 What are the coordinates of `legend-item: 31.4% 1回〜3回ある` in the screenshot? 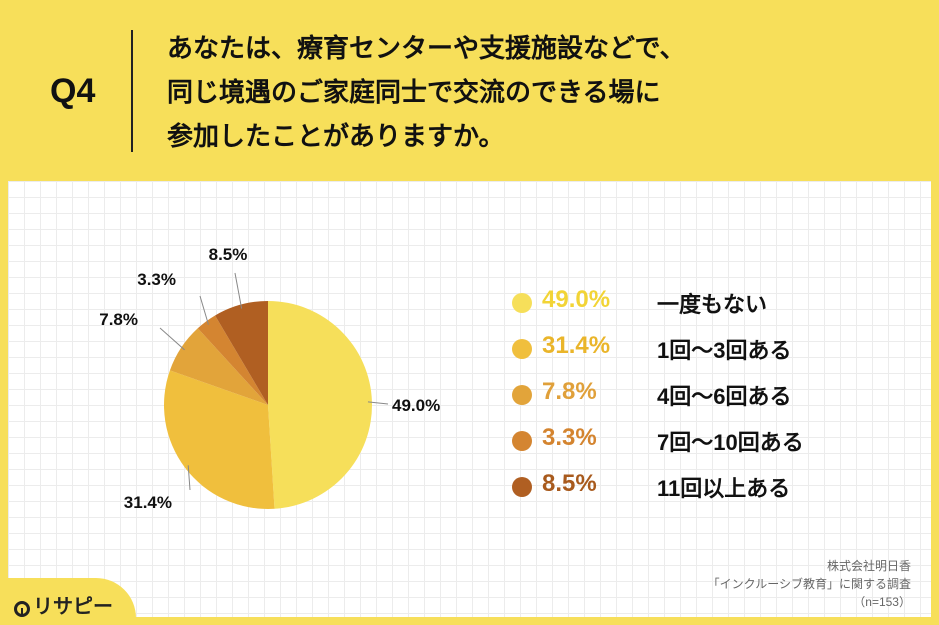 It's located at (692, 353).